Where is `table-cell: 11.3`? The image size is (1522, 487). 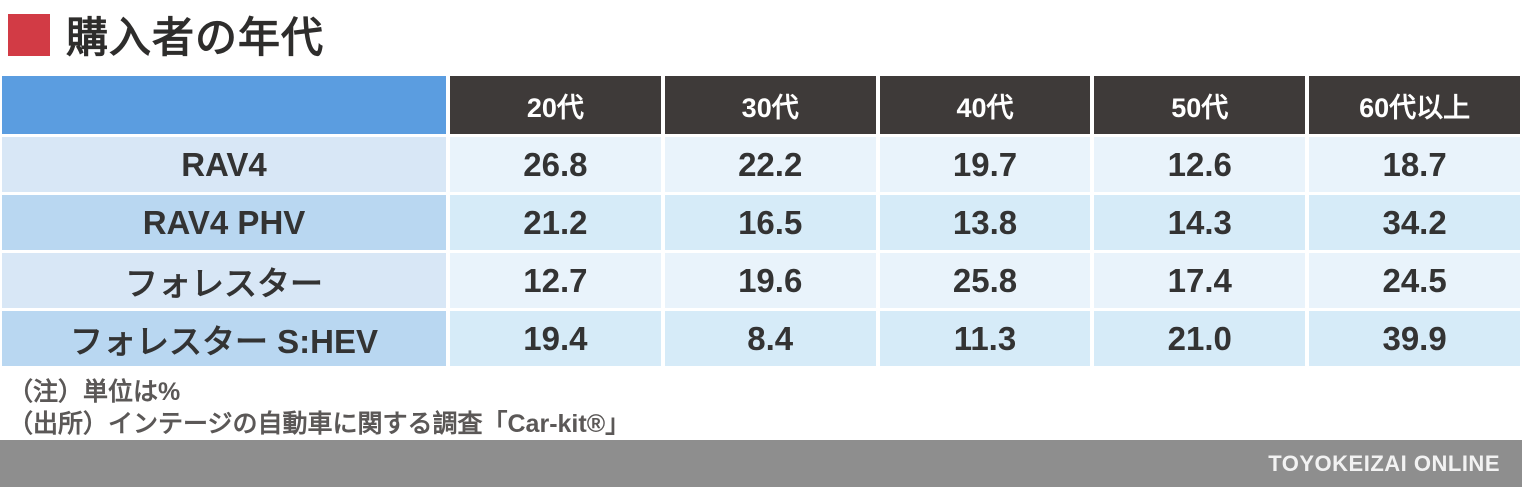
table-cell: 11.3 is located at coordinates (985, 338).